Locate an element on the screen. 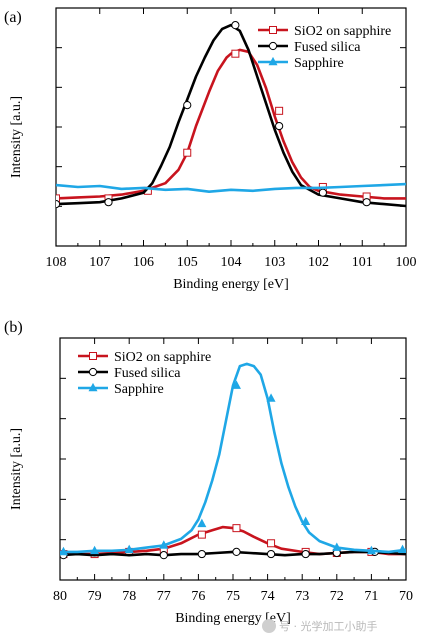  x-tick-label: 100 is located at coordinates (406, 262).